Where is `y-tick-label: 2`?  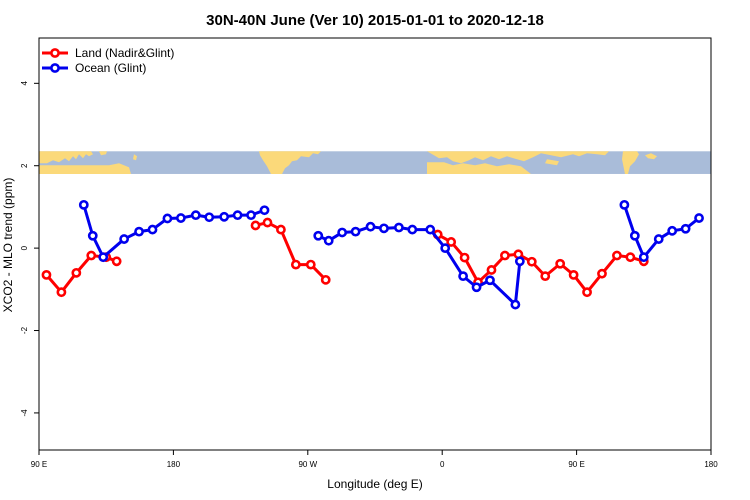
y-tick-label: 2 is located at coordinates (24, 165).